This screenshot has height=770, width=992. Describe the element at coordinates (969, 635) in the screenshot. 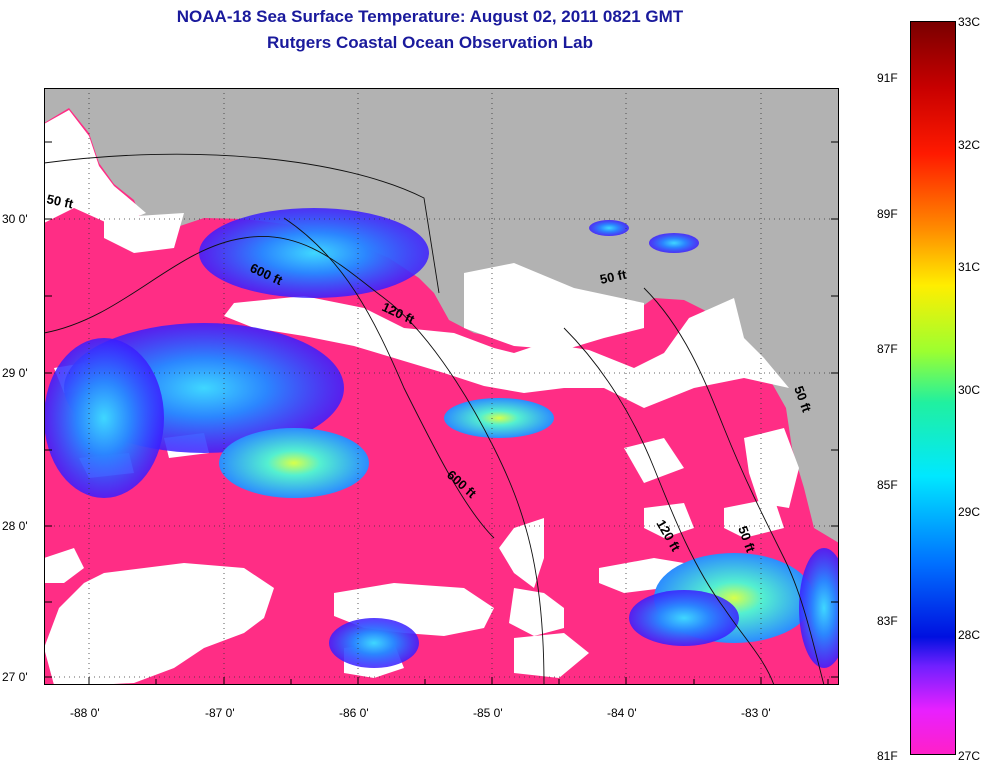

I see `colorbar-celsius-label: 28C` at that location.